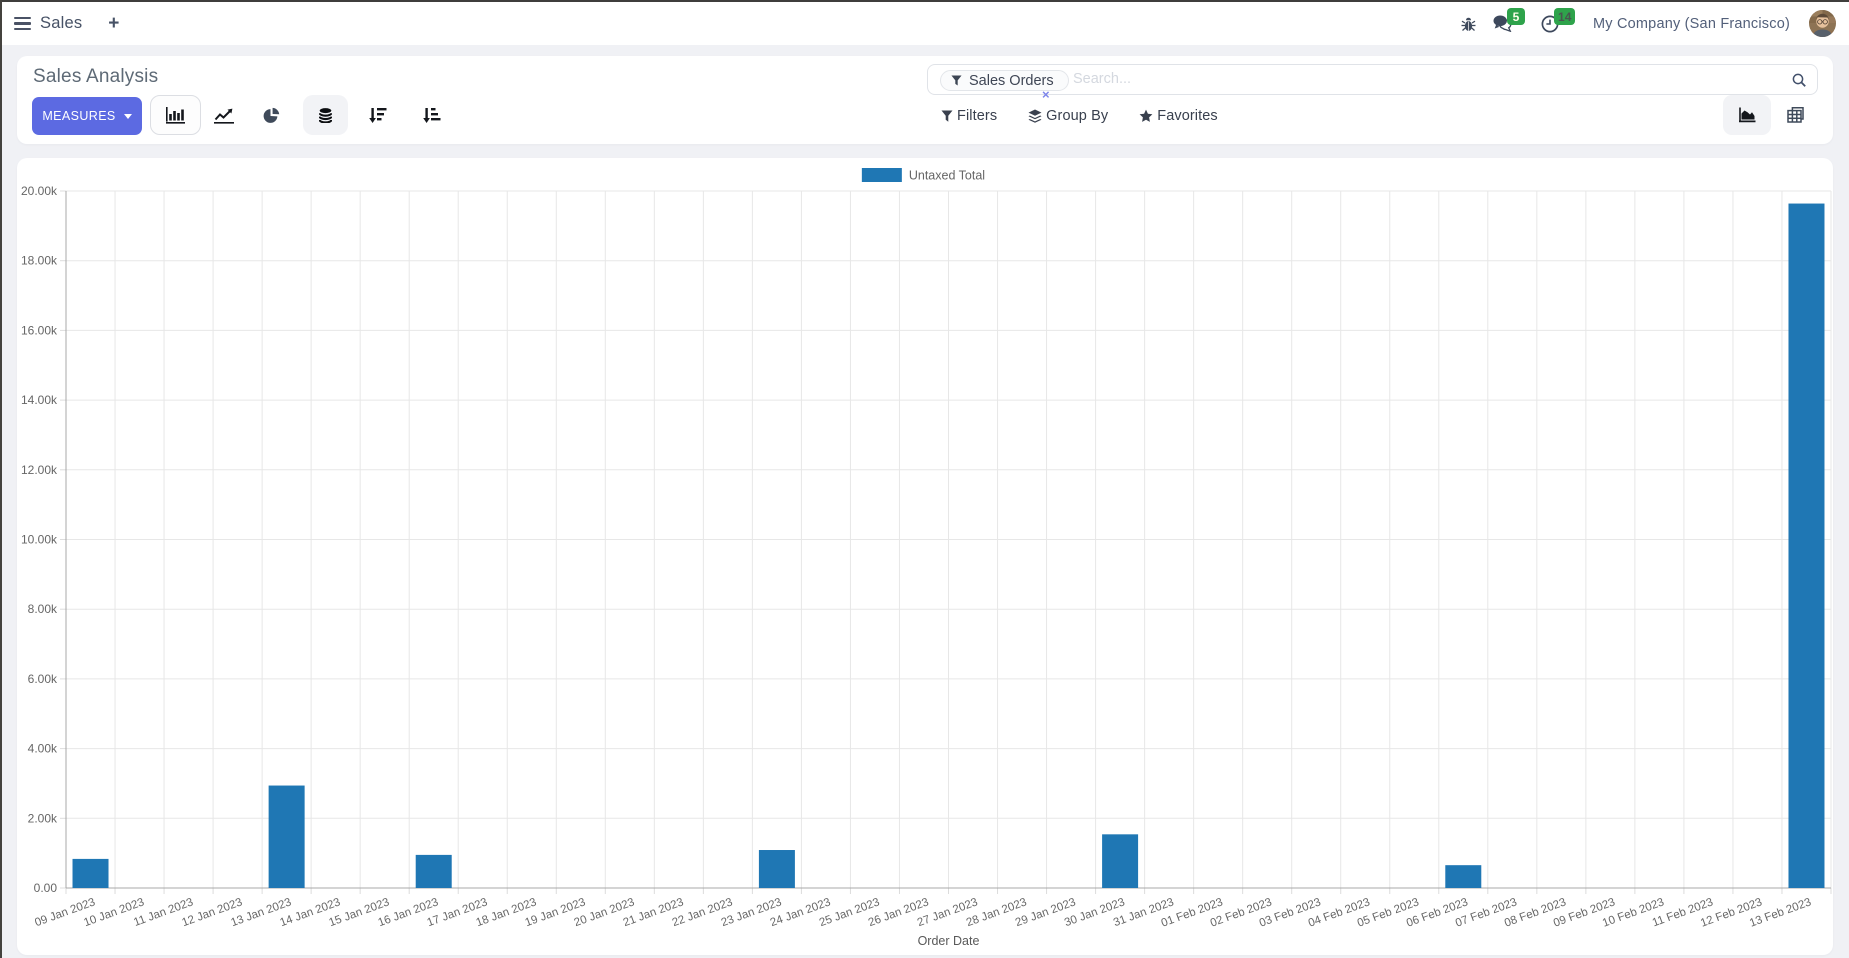 The height and width of the screenshot is (958, 1849). I want to click on filters-menu-button: Filters, so click(969, 116).